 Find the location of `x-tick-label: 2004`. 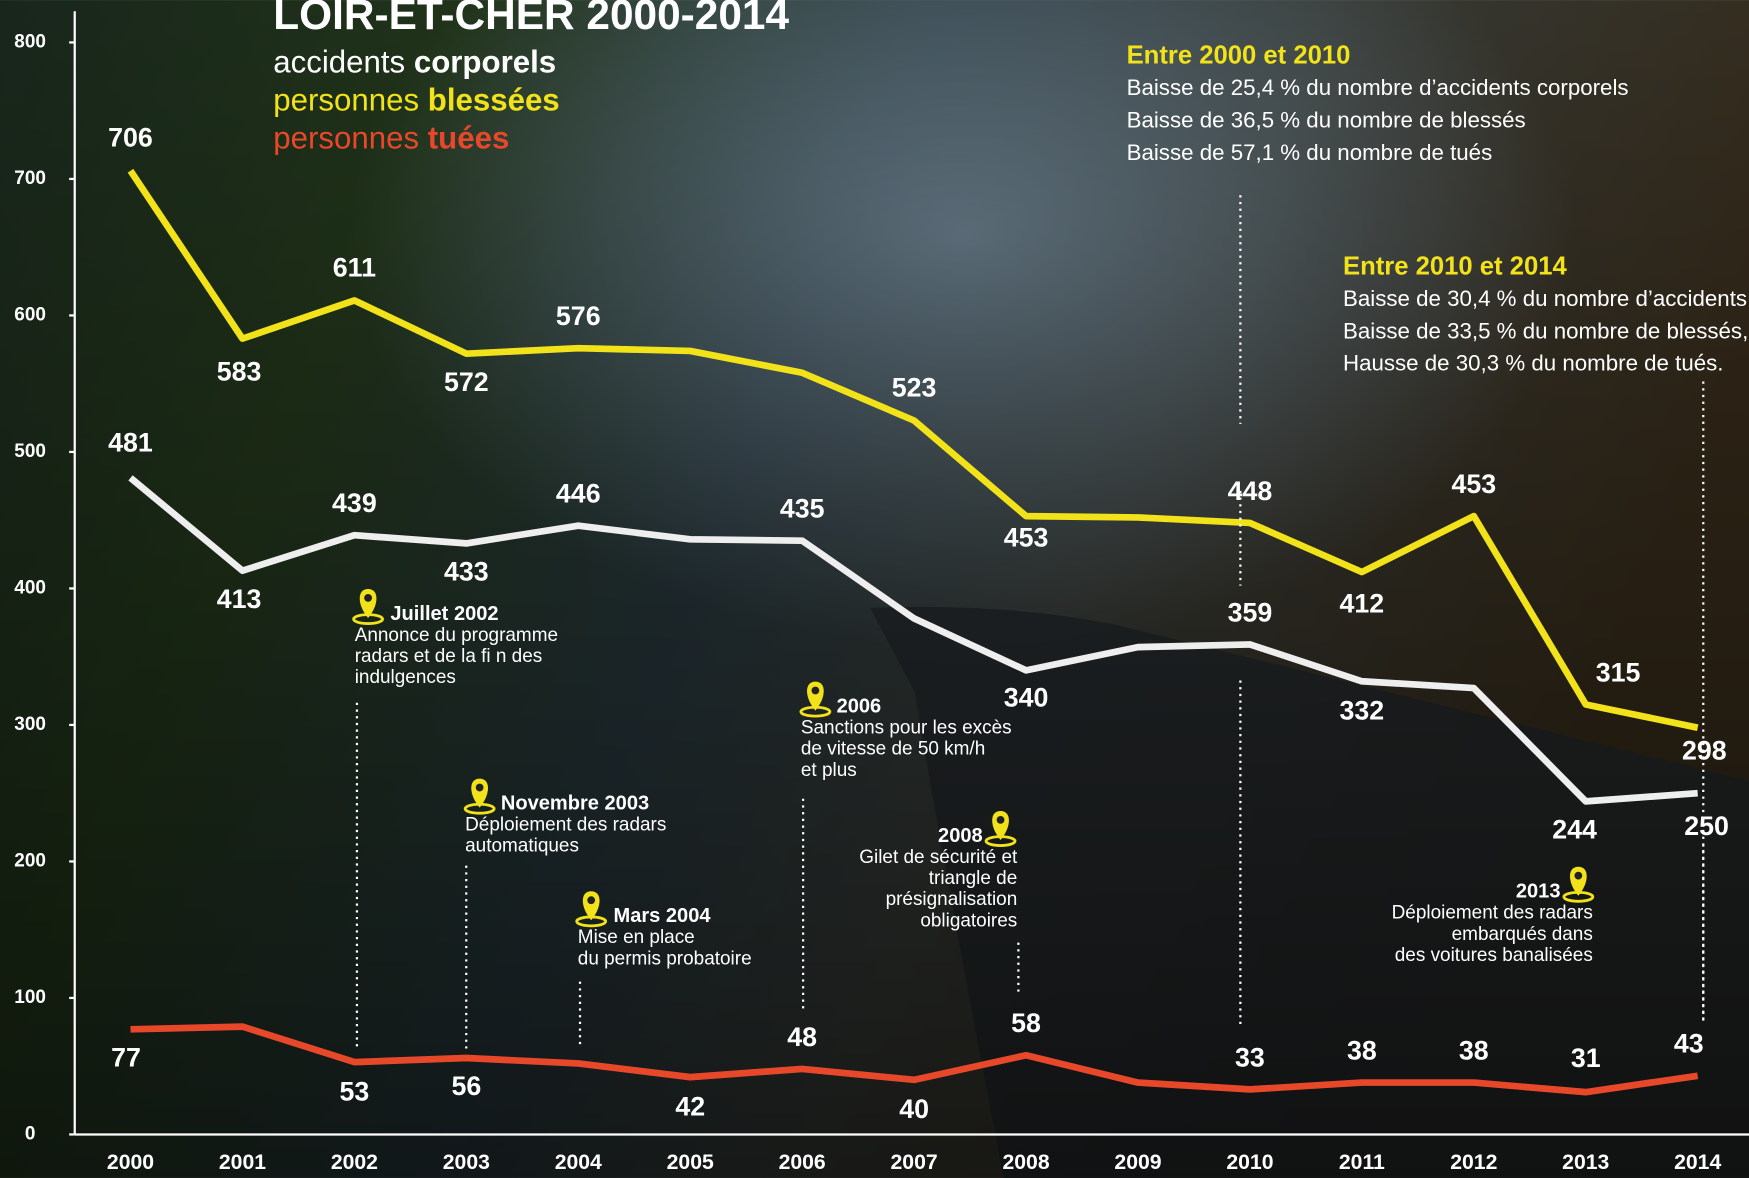

x-tick-label: 2004 is located at coordinates (578, 1162).